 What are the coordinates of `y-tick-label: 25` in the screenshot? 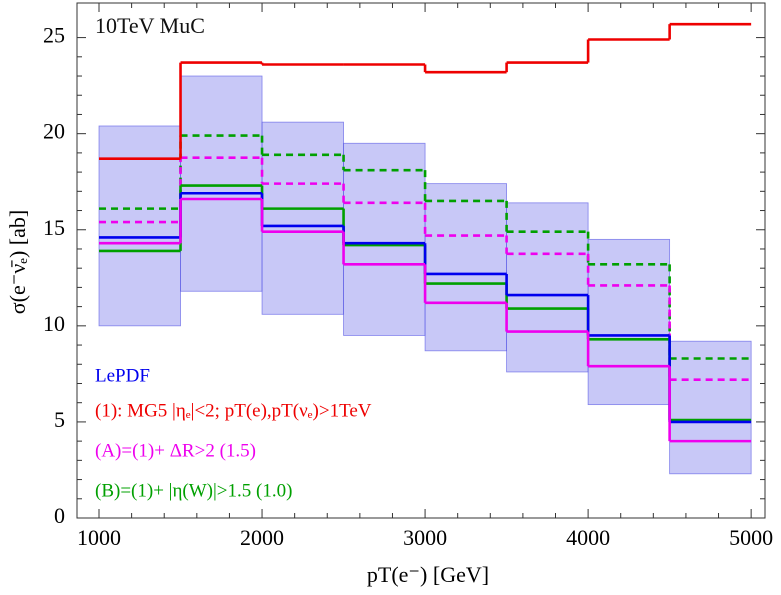 It's located at (54, 35).